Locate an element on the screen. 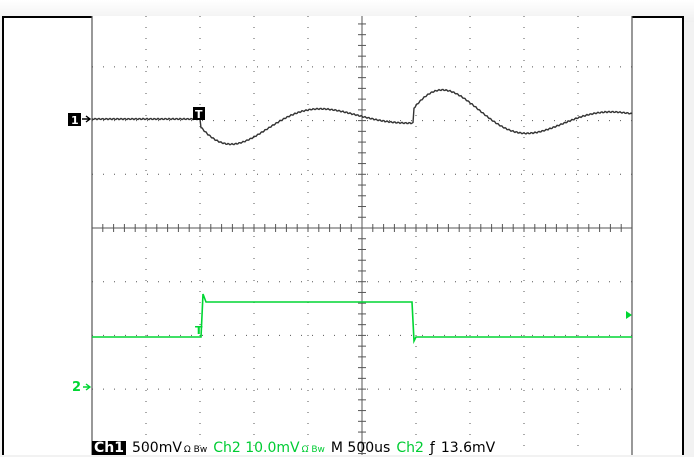 Image resolution: width=694 pixels, height=457 pixels. ch2-arrow-icon is located at coordinates (87, 387).